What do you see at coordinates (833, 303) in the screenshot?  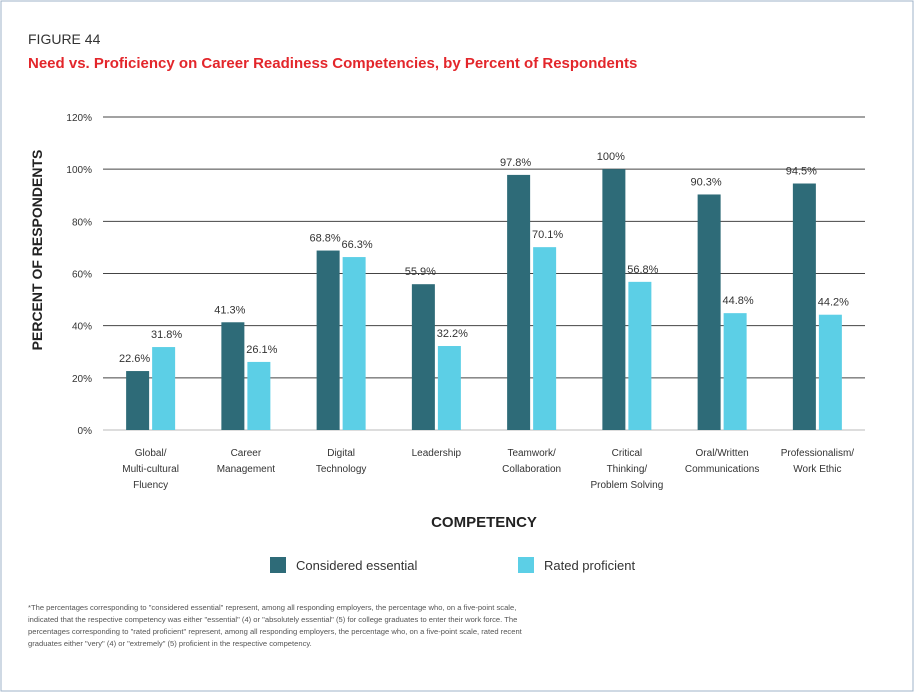 I see `value-label: 44.2%` at bounding box center [833, 303].